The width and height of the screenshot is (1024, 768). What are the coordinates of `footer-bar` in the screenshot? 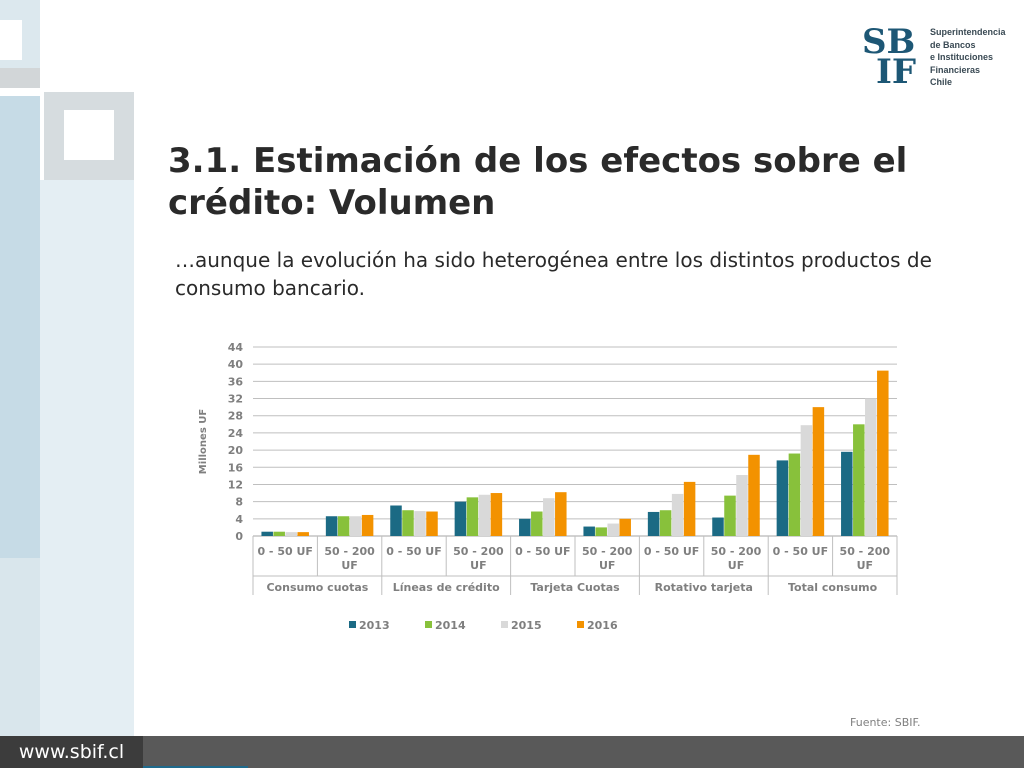 It's located at (512, 752).